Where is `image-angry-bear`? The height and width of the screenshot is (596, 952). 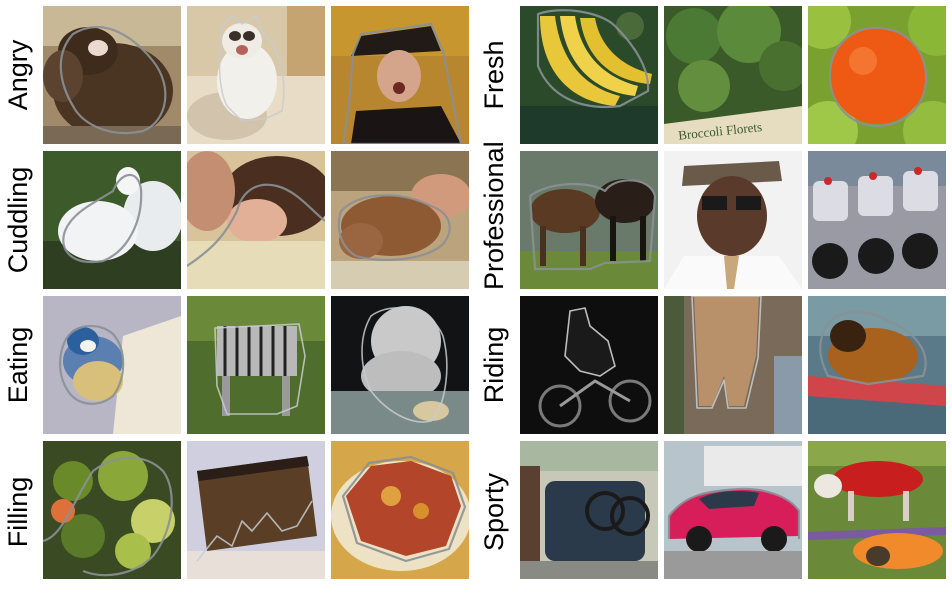 image-angry-bear is located at coordinates (112, 75).